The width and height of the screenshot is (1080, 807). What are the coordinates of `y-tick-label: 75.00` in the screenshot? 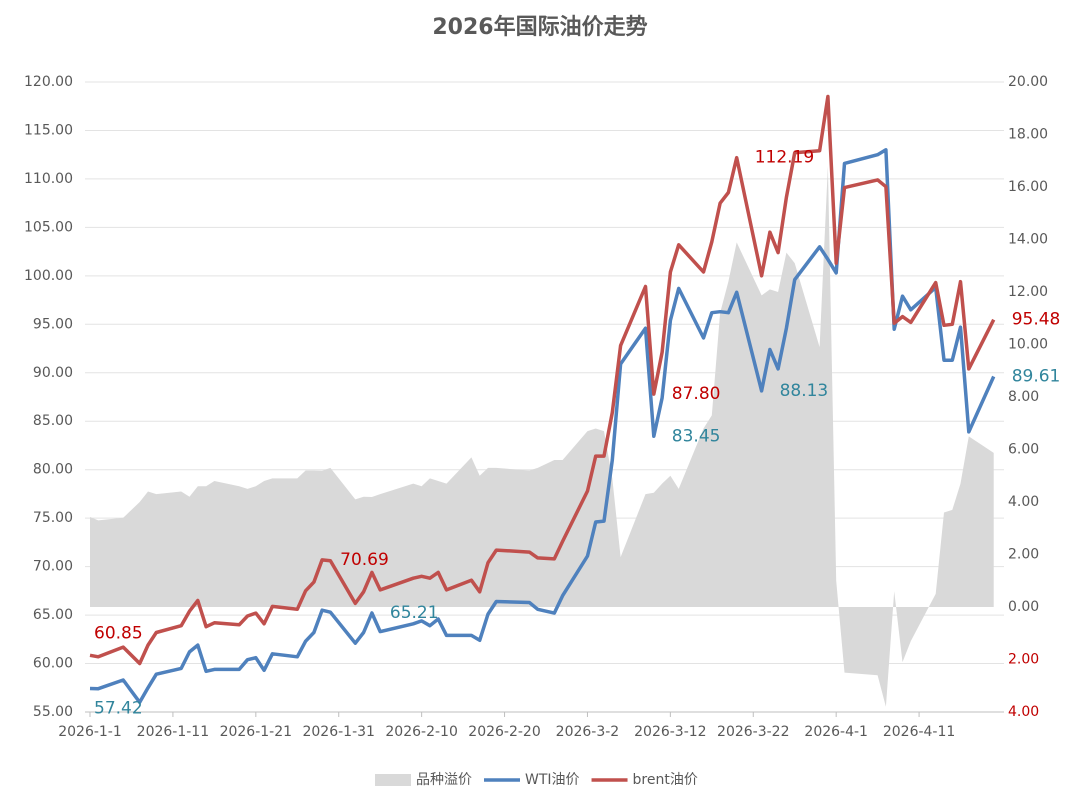 It's located at (53, 518).